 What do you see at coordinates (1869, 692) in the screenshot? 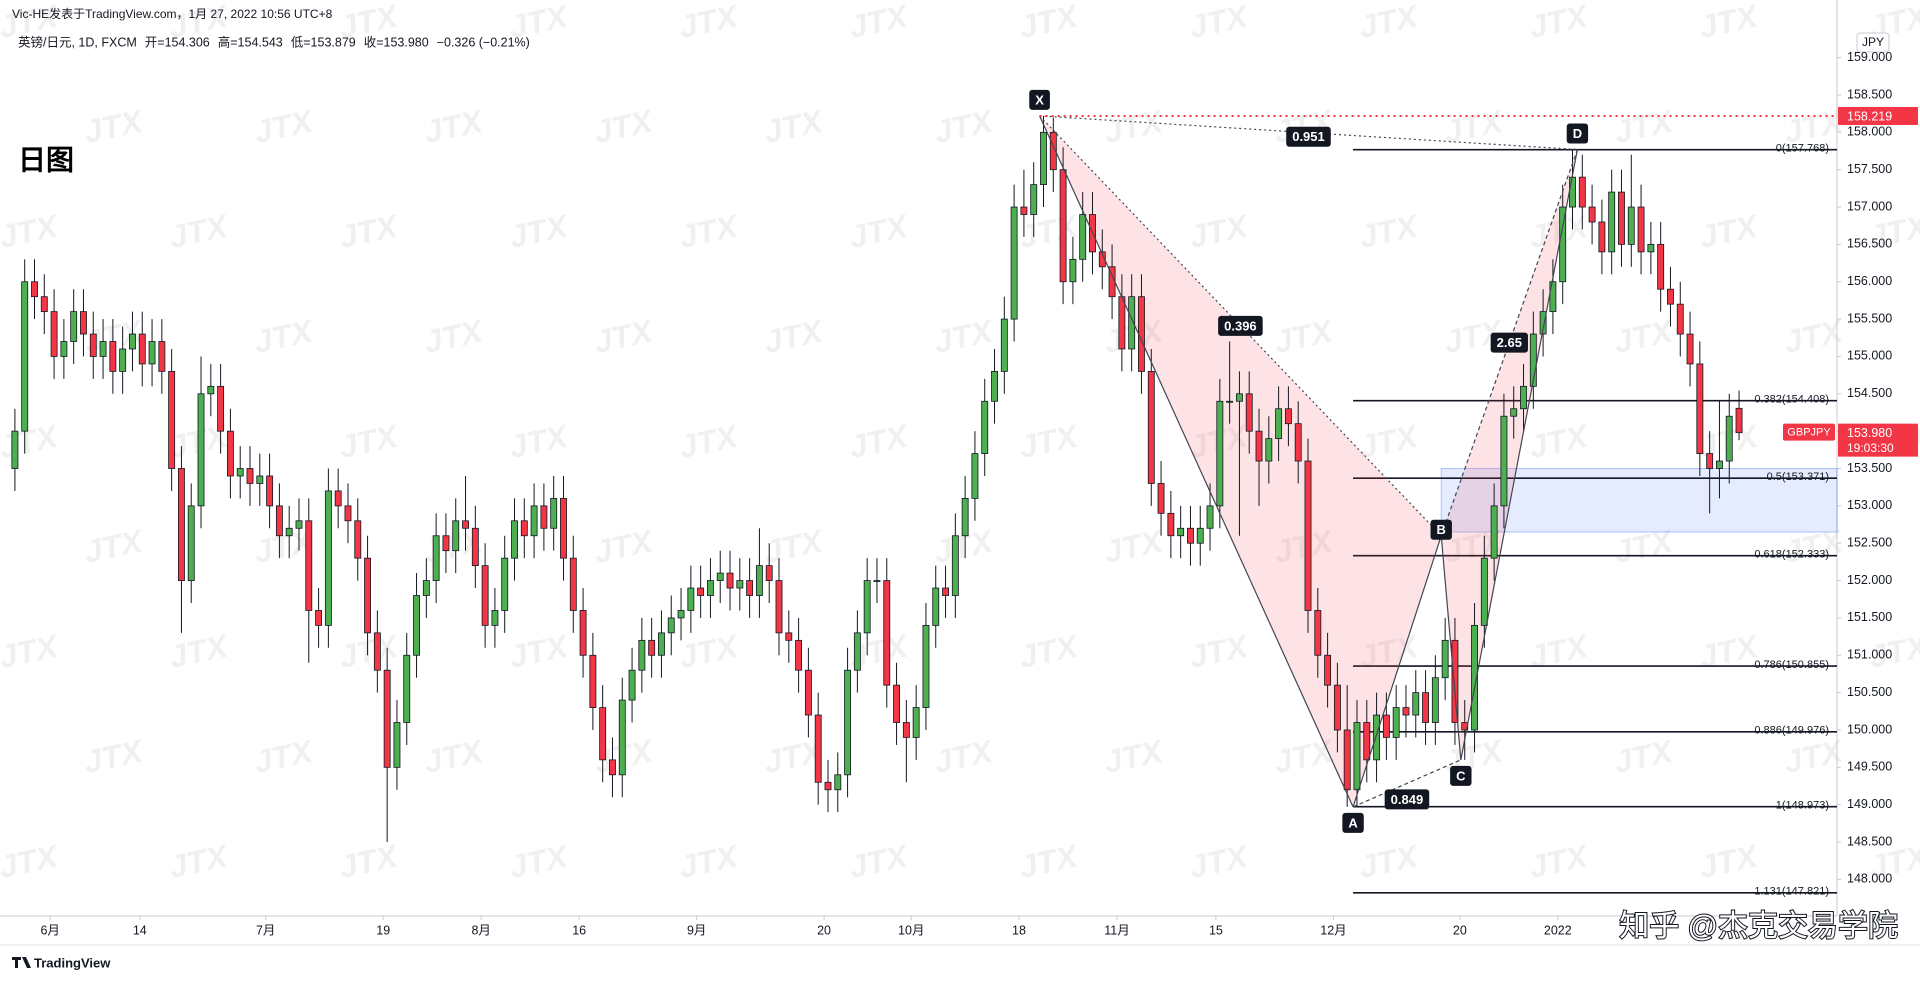
I see `y-tick-label: 150.500` at bounding box center [1869, 692].